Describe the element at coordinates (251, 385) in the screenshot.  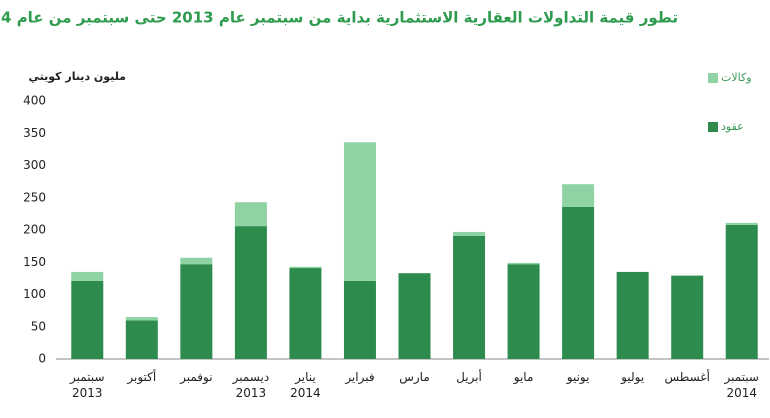
I see `x-tick-label: ديسمبر 2013` at that location.